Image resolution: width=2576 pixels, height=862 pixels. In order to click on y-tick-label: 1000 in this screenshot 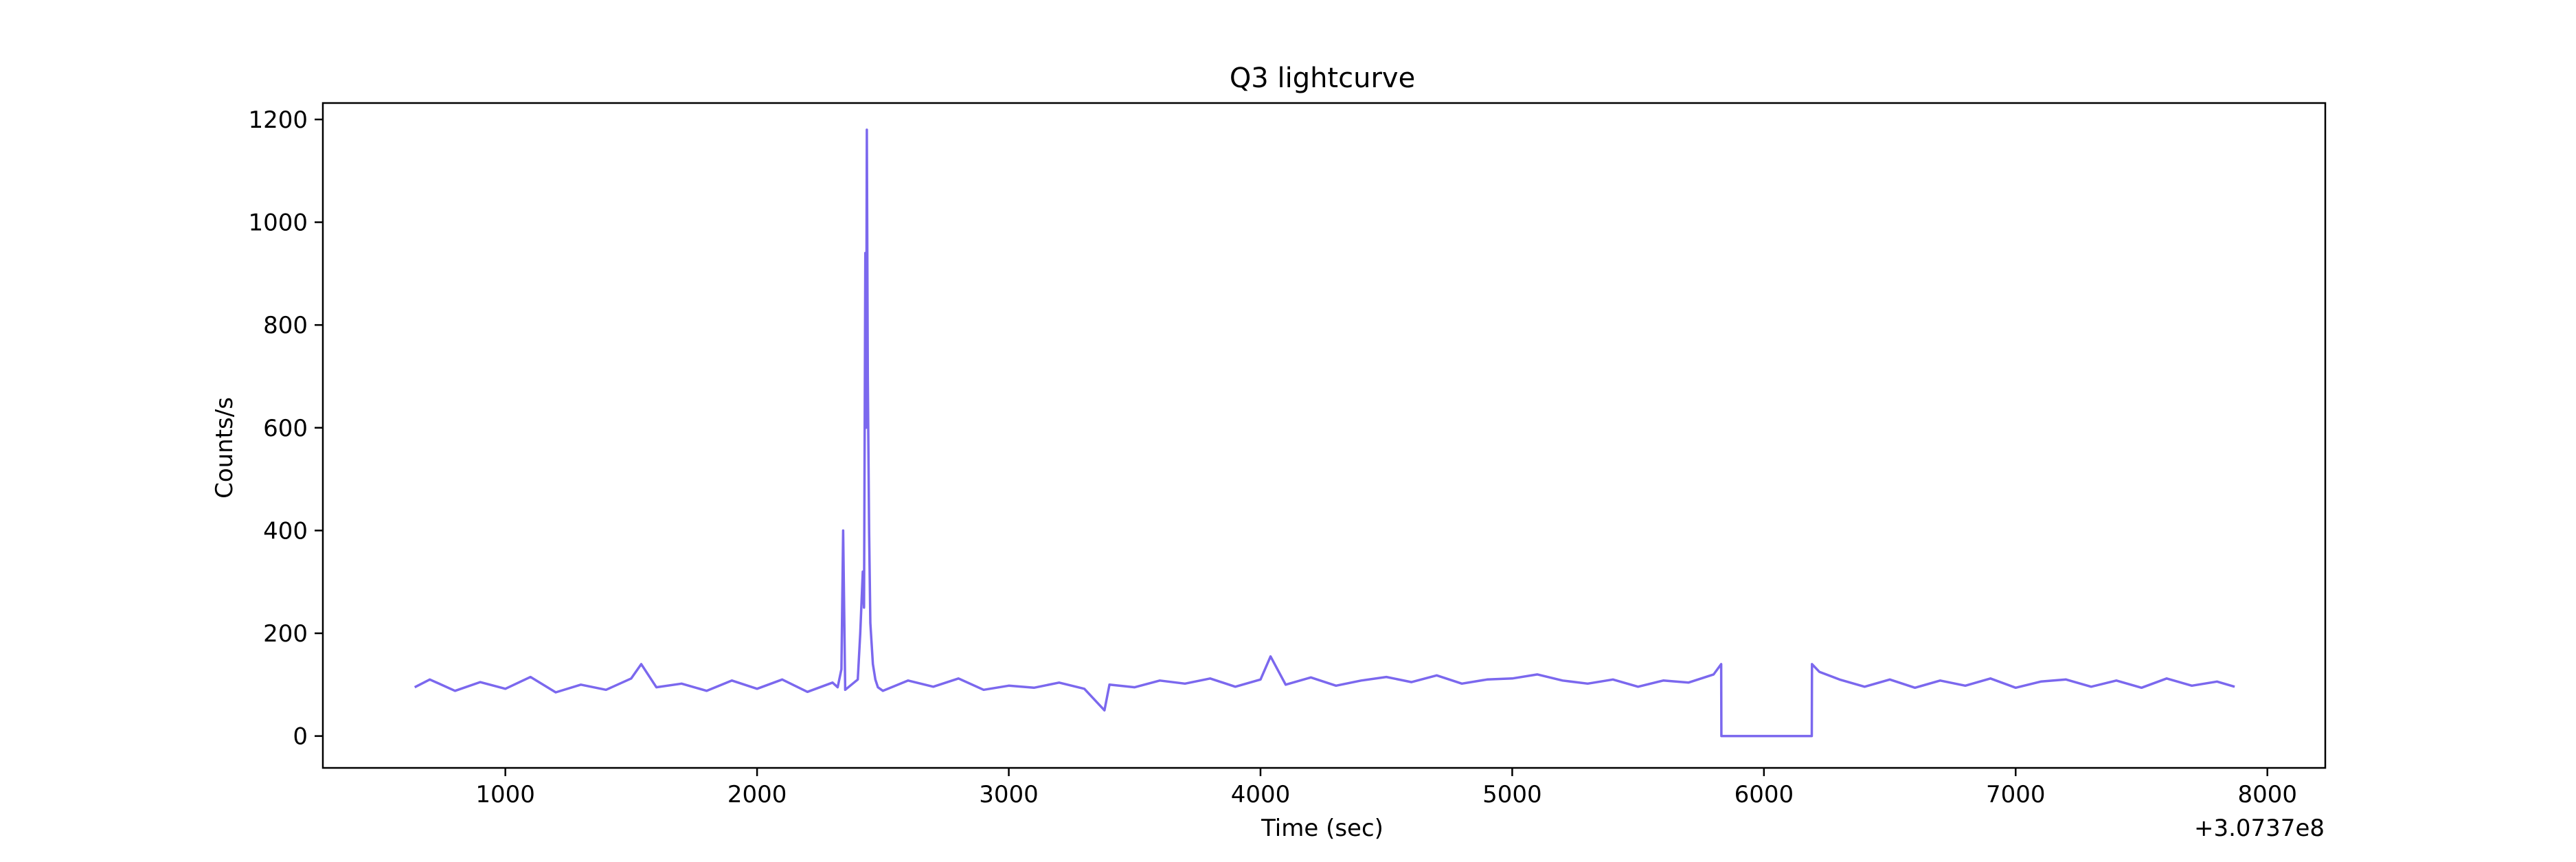, I will do `click(278, 223)`.